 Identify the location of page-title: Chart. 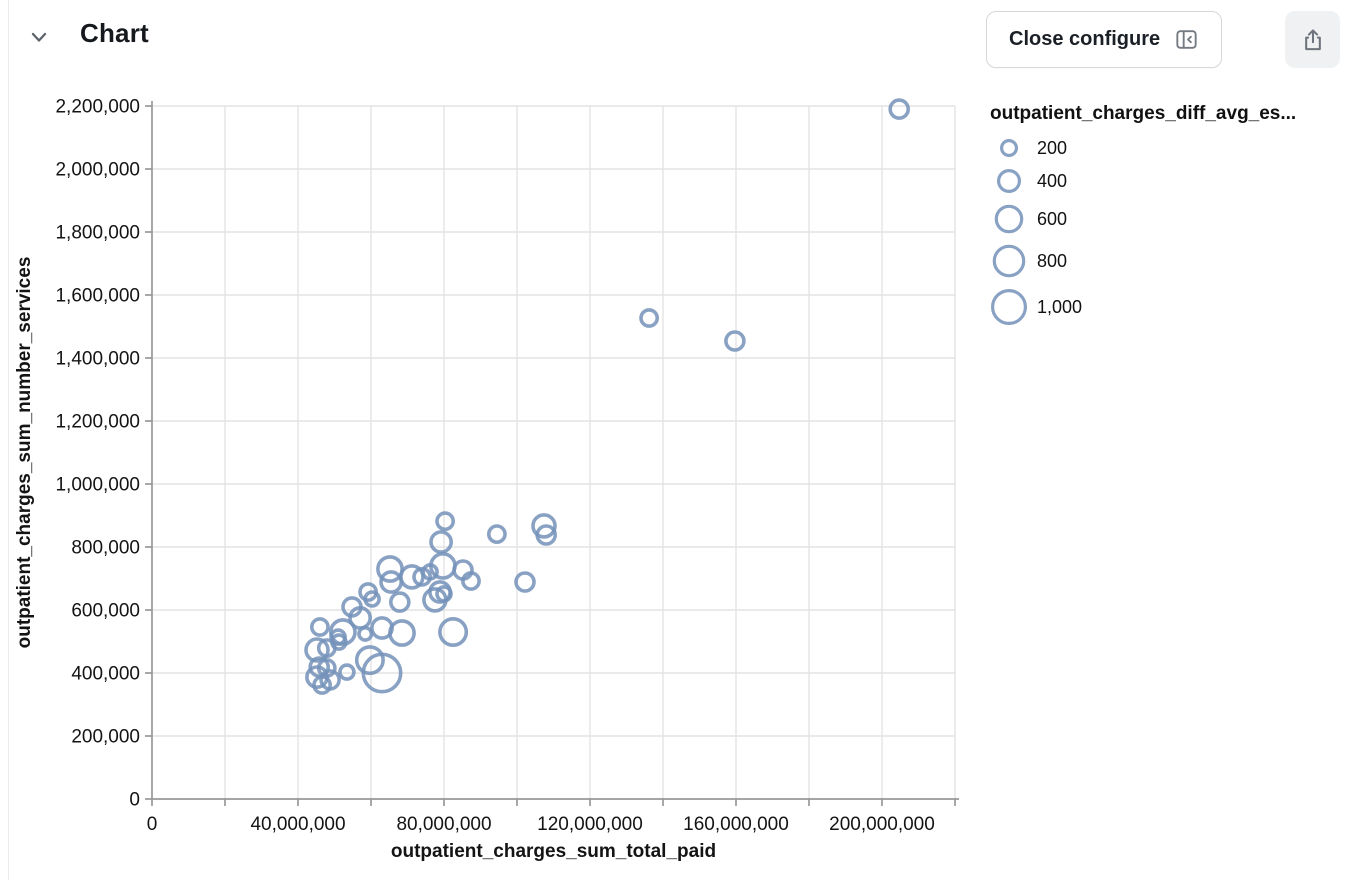
(114, 33).